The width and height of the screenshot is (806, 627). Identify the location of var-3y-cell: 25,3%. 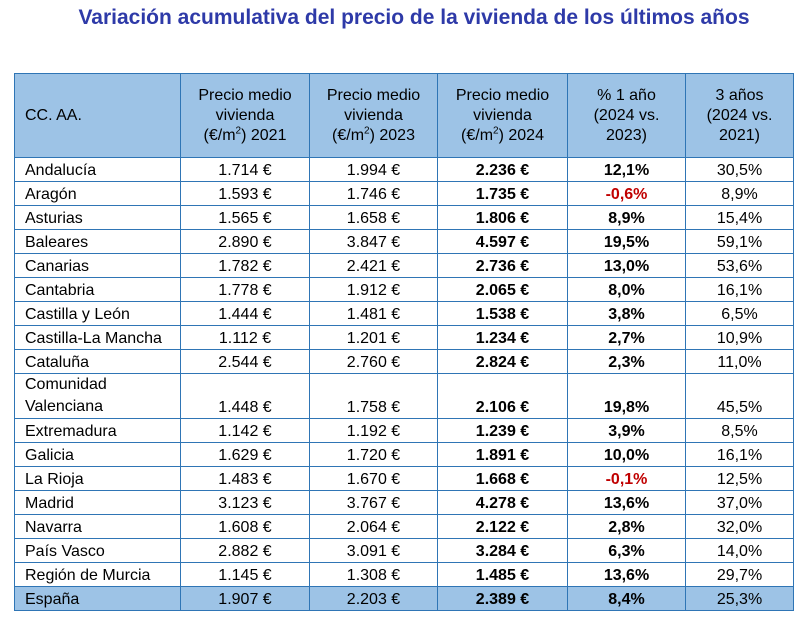
(739, 598).